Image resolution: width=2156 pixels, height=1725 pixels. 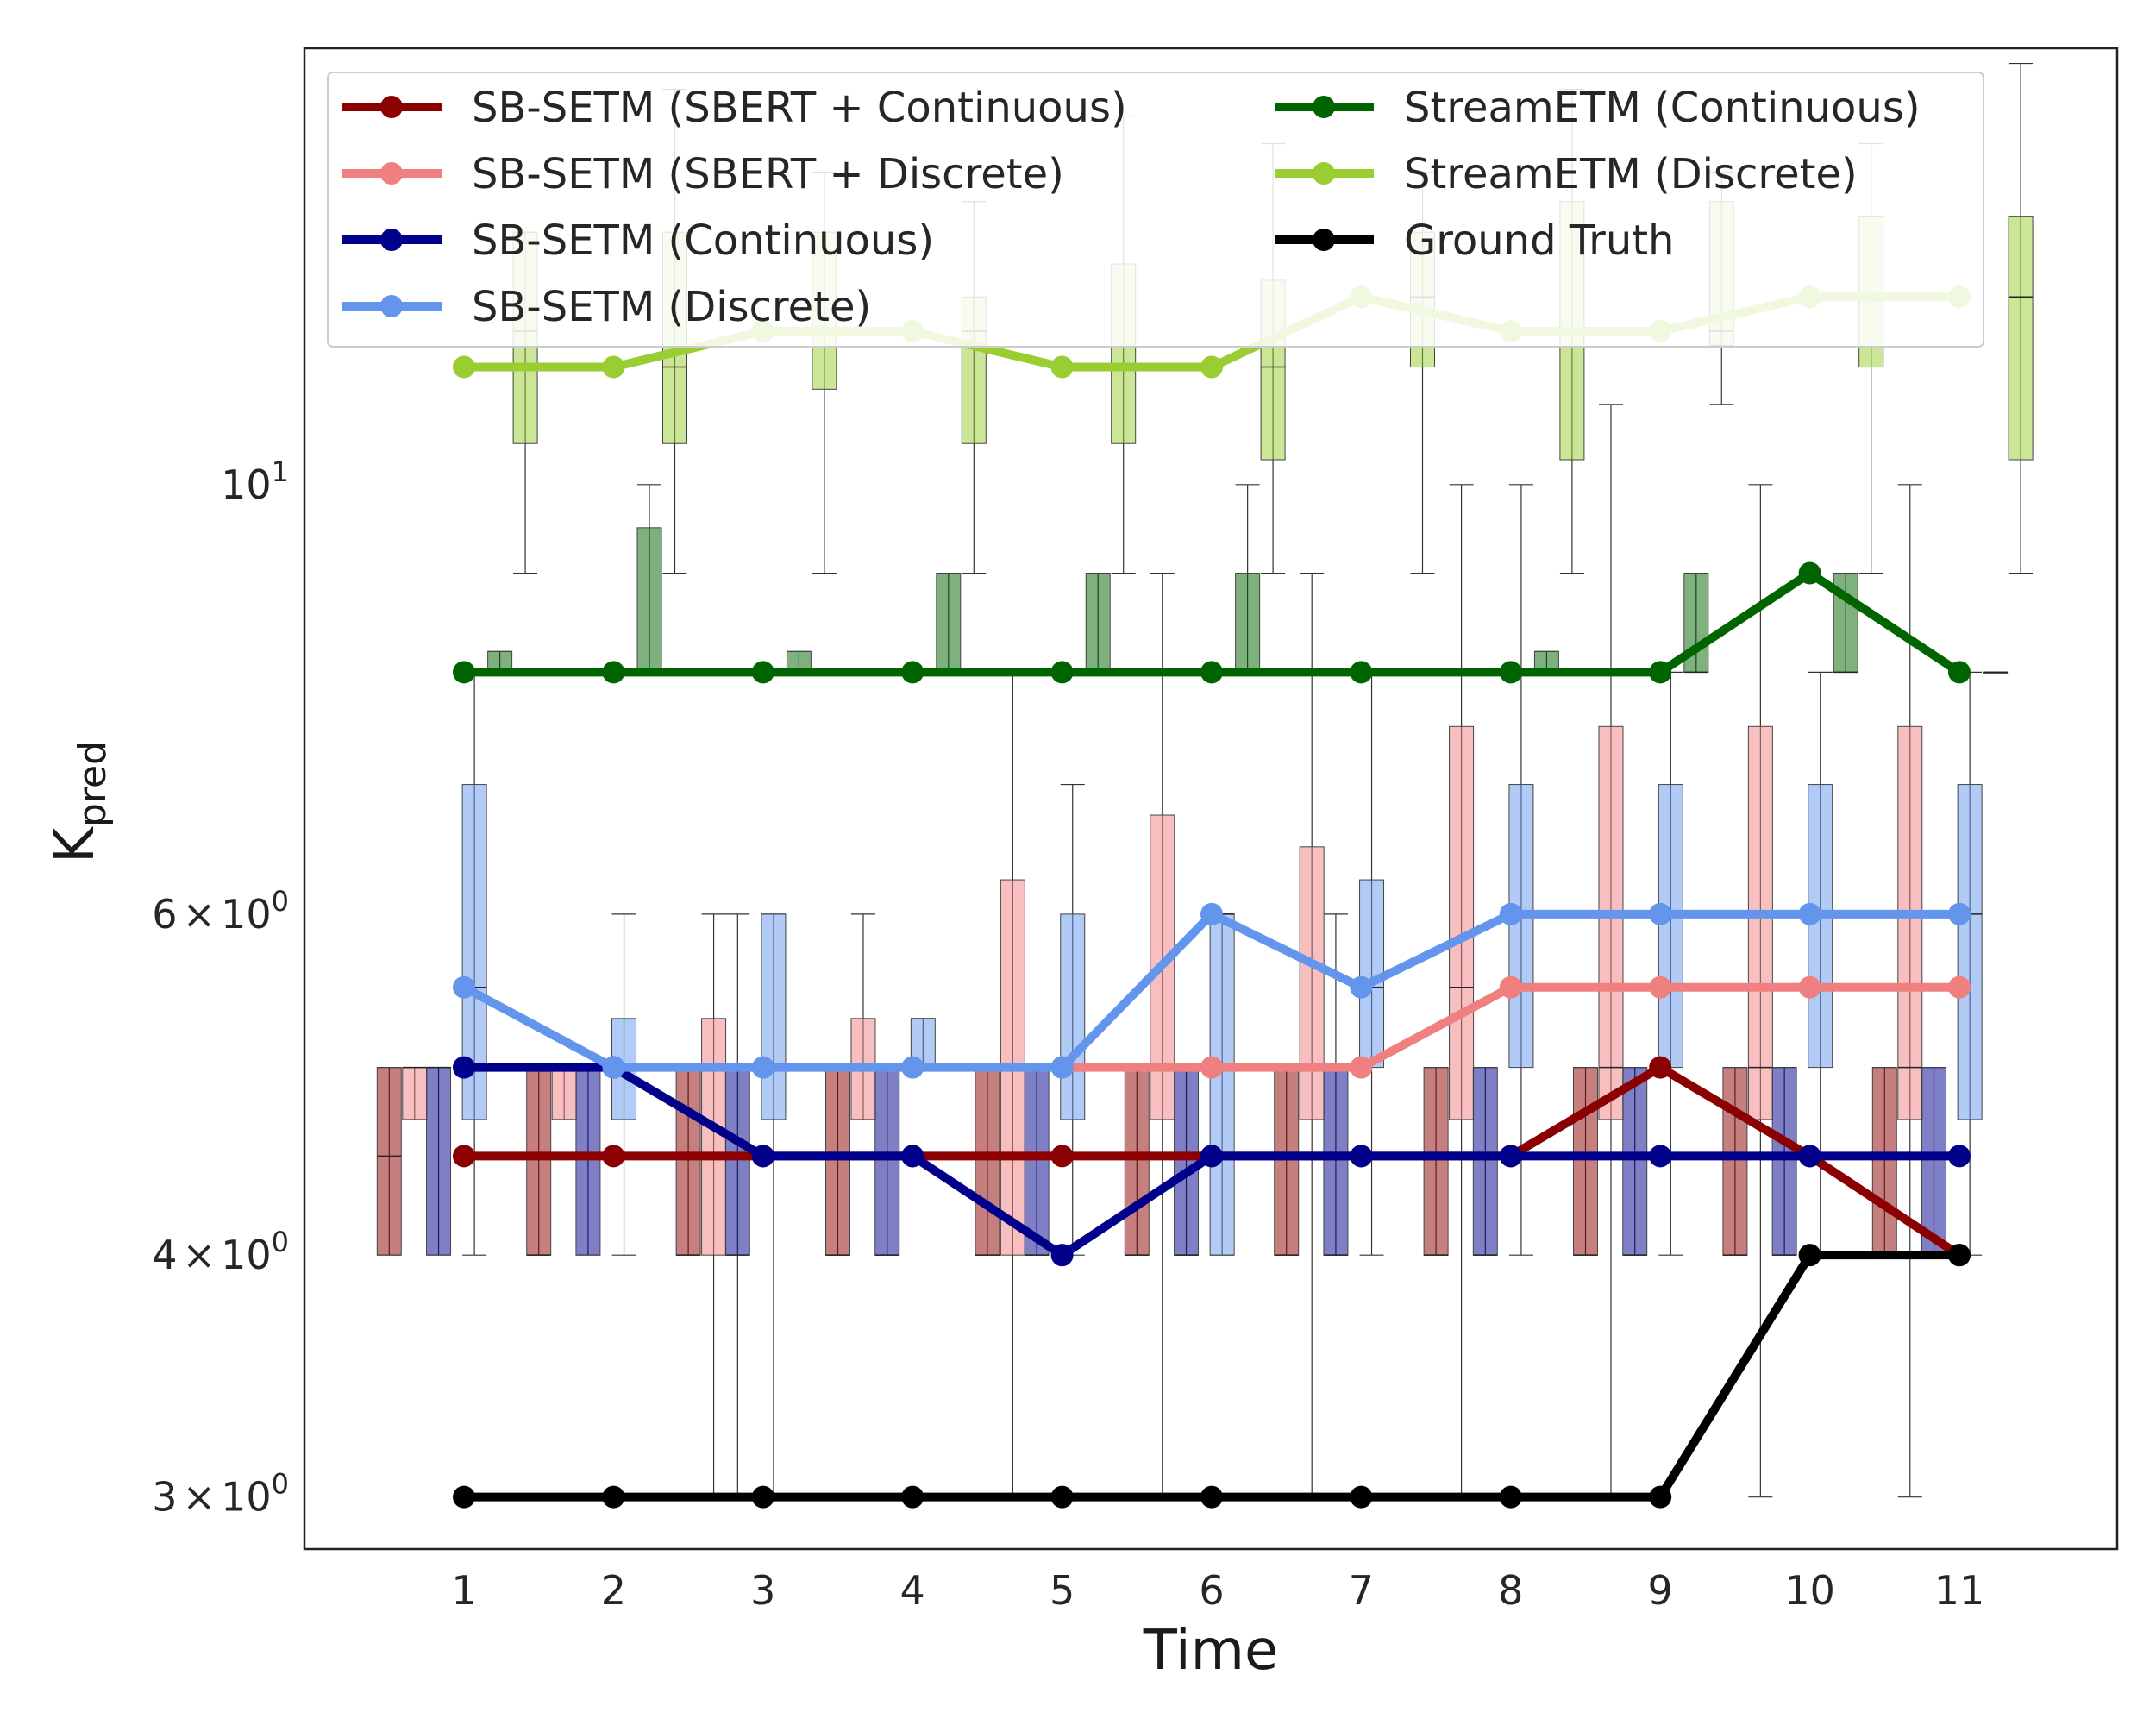 What do you see at coordinates (1155, 210) in the screenshot?
I see `legend-frame` at bounding box center [1155, 210].